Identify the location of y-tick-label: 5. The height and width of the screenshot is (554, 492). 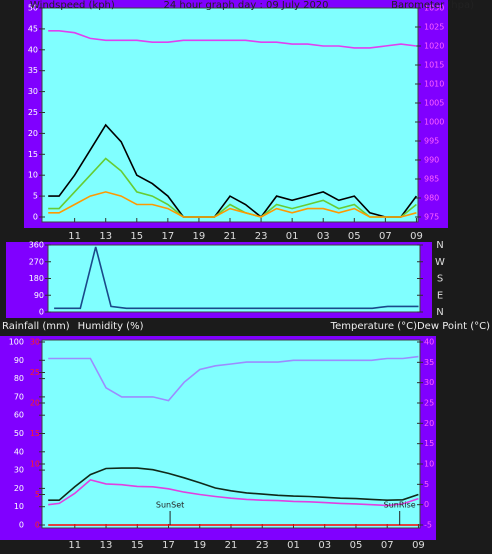
(35, 196).